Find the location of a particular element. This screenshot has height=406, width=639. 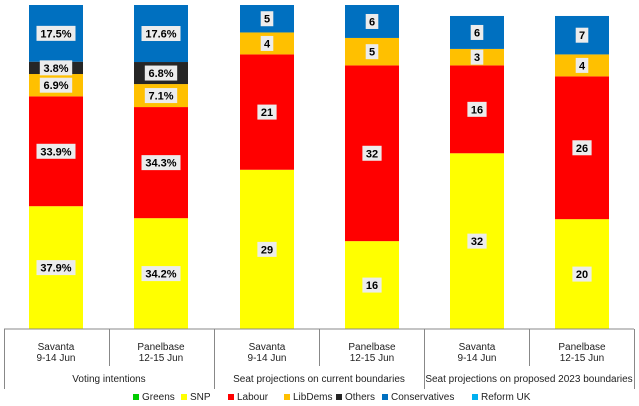

legend-swatch-others is located at coordinates (339, 397).